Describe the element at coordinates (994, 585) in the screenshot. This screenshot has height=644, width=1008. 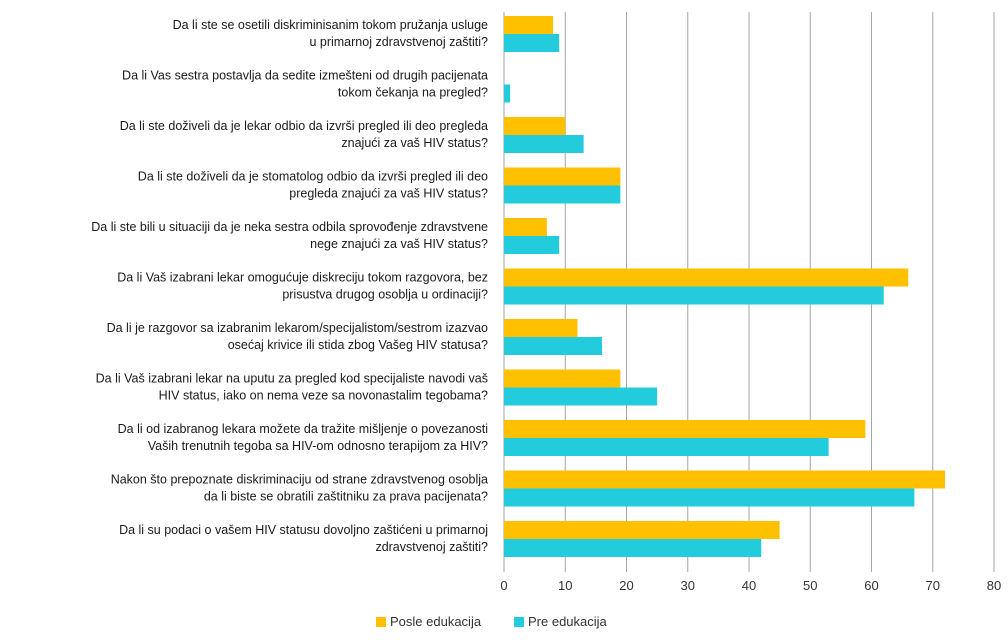
I see `x-tick-label: 80` at that location.